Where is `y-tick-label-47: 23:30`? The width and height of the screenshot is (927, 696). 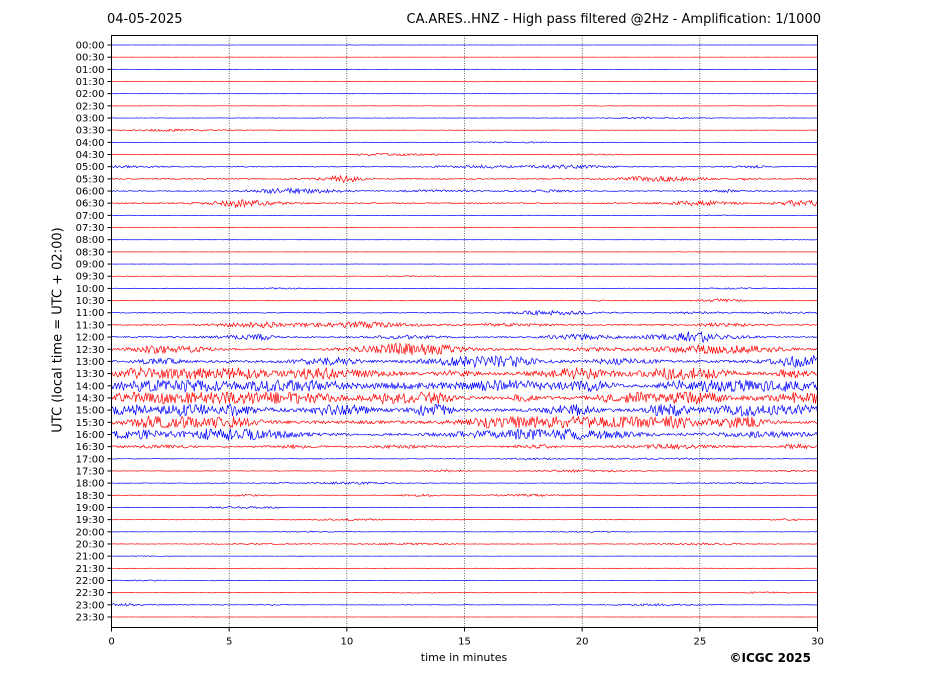 y-tick-label-47: 23:30 is located at coordinates (90, 617).